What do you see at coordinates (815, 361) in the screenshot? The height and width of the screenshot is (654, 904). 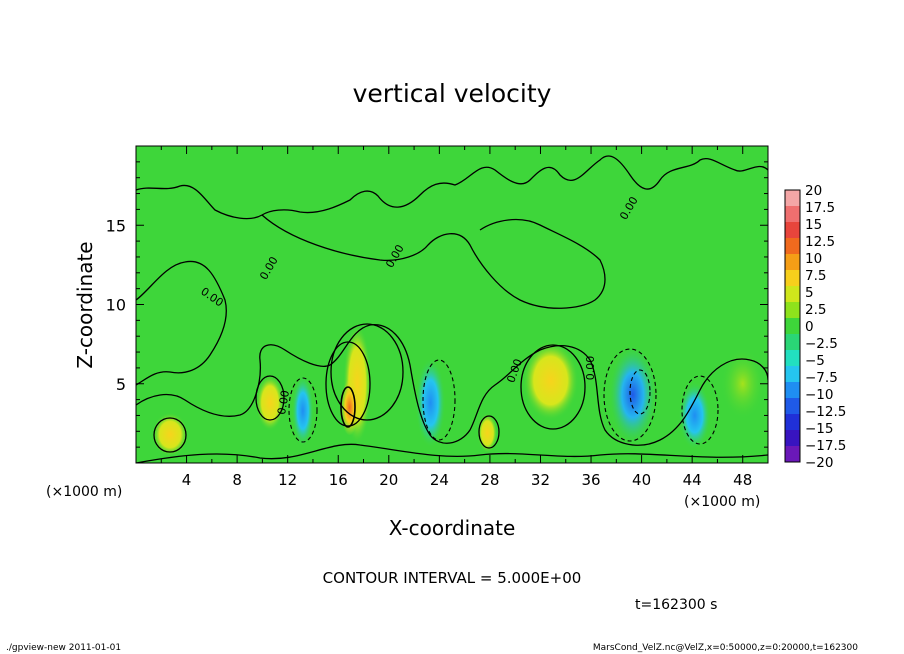 I see `colorbar-label: −5` at bounding box center [815, 361].